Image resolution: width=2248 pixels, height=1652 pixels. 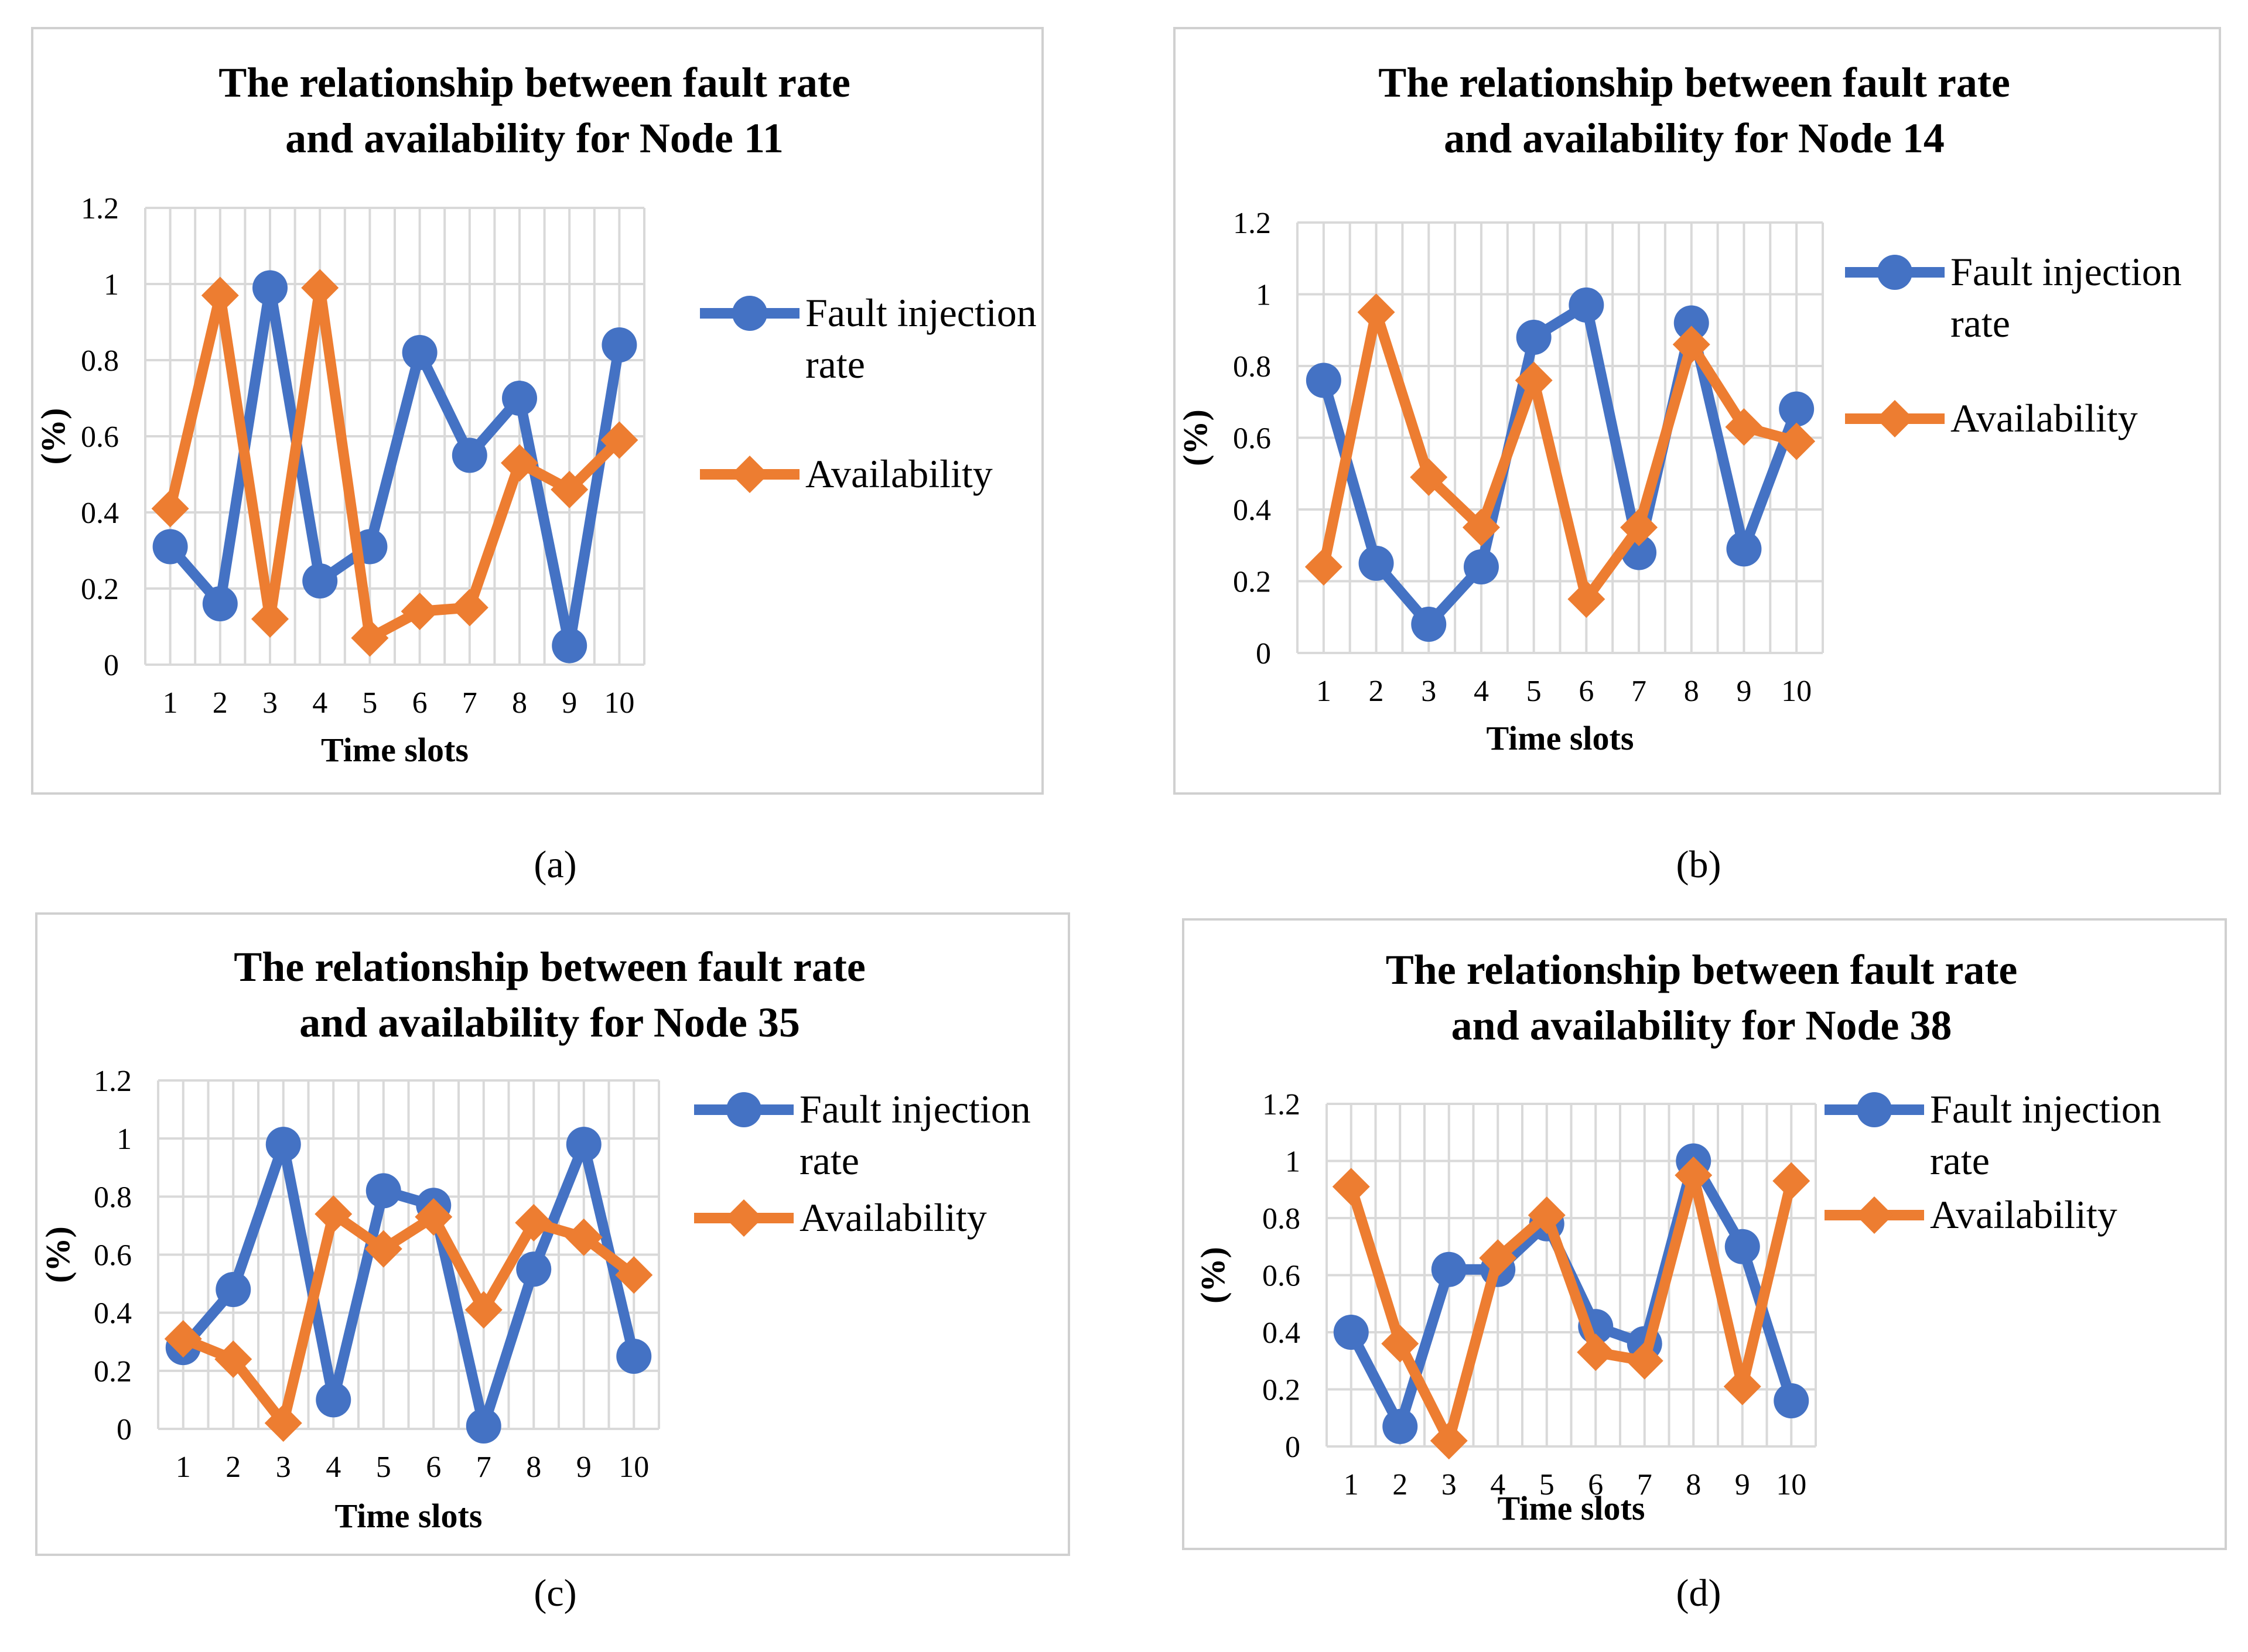 I want to click on y-tick-label: 0.2, so click(x=113, y=1371).